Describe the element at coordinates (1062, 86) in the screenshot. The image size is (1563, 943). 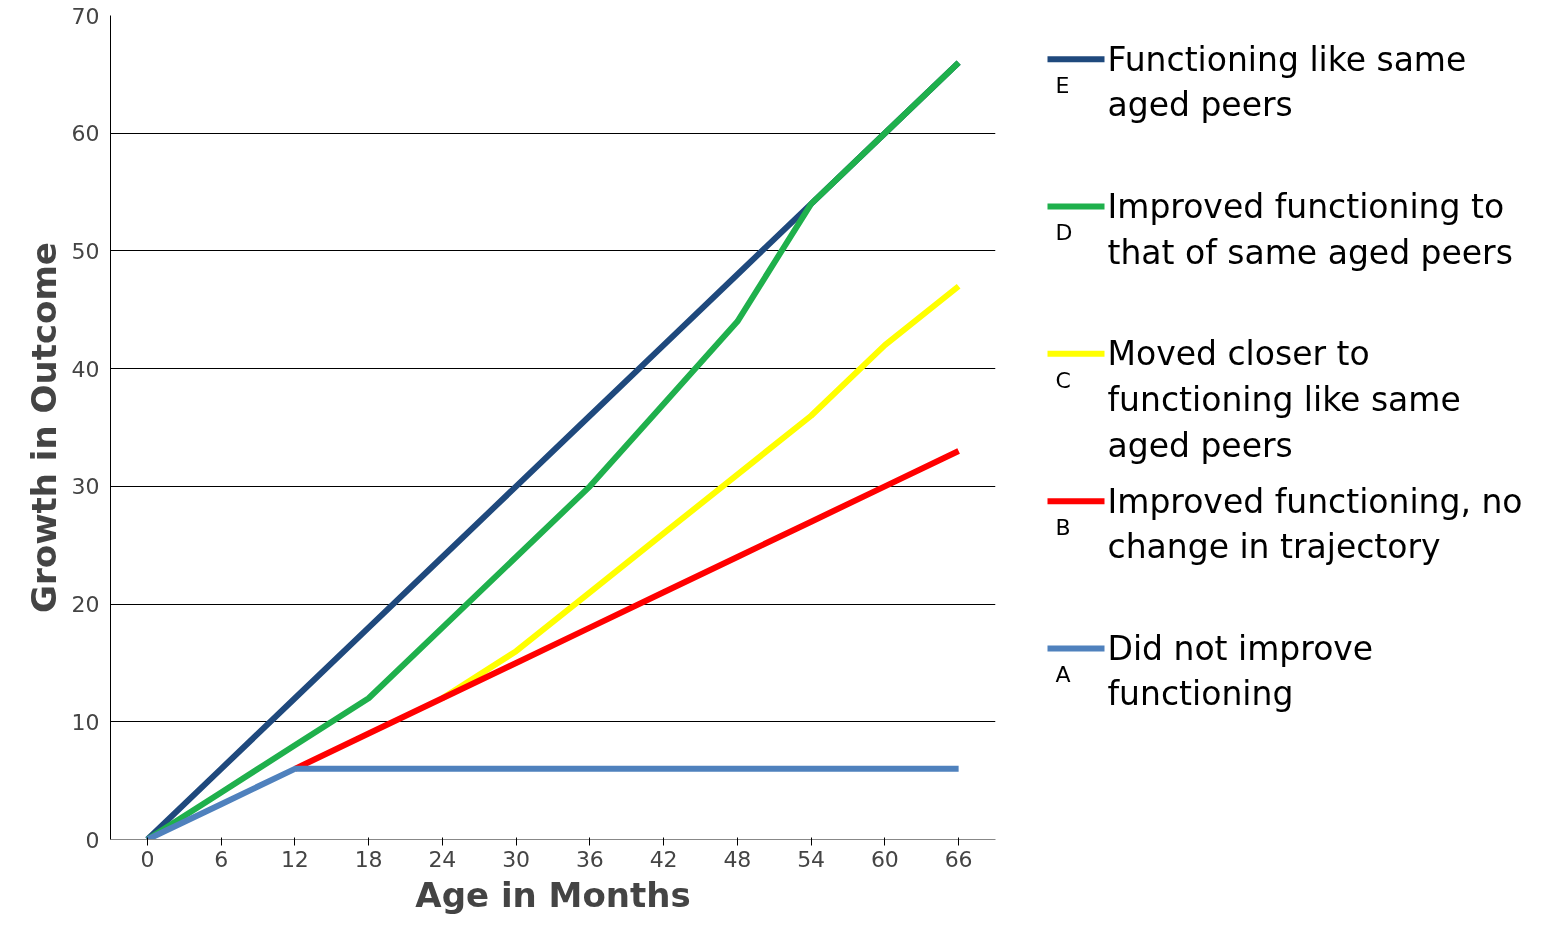
I see `text: E` at that location.